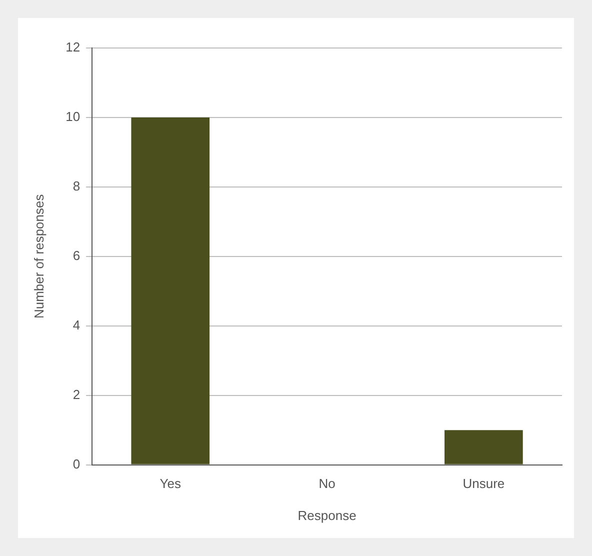 The width and height of the screenshot is (592, 556). Describe the element at coordinates (76, 324) in the screenshot. I see `y-tick-label: 4` at that location.